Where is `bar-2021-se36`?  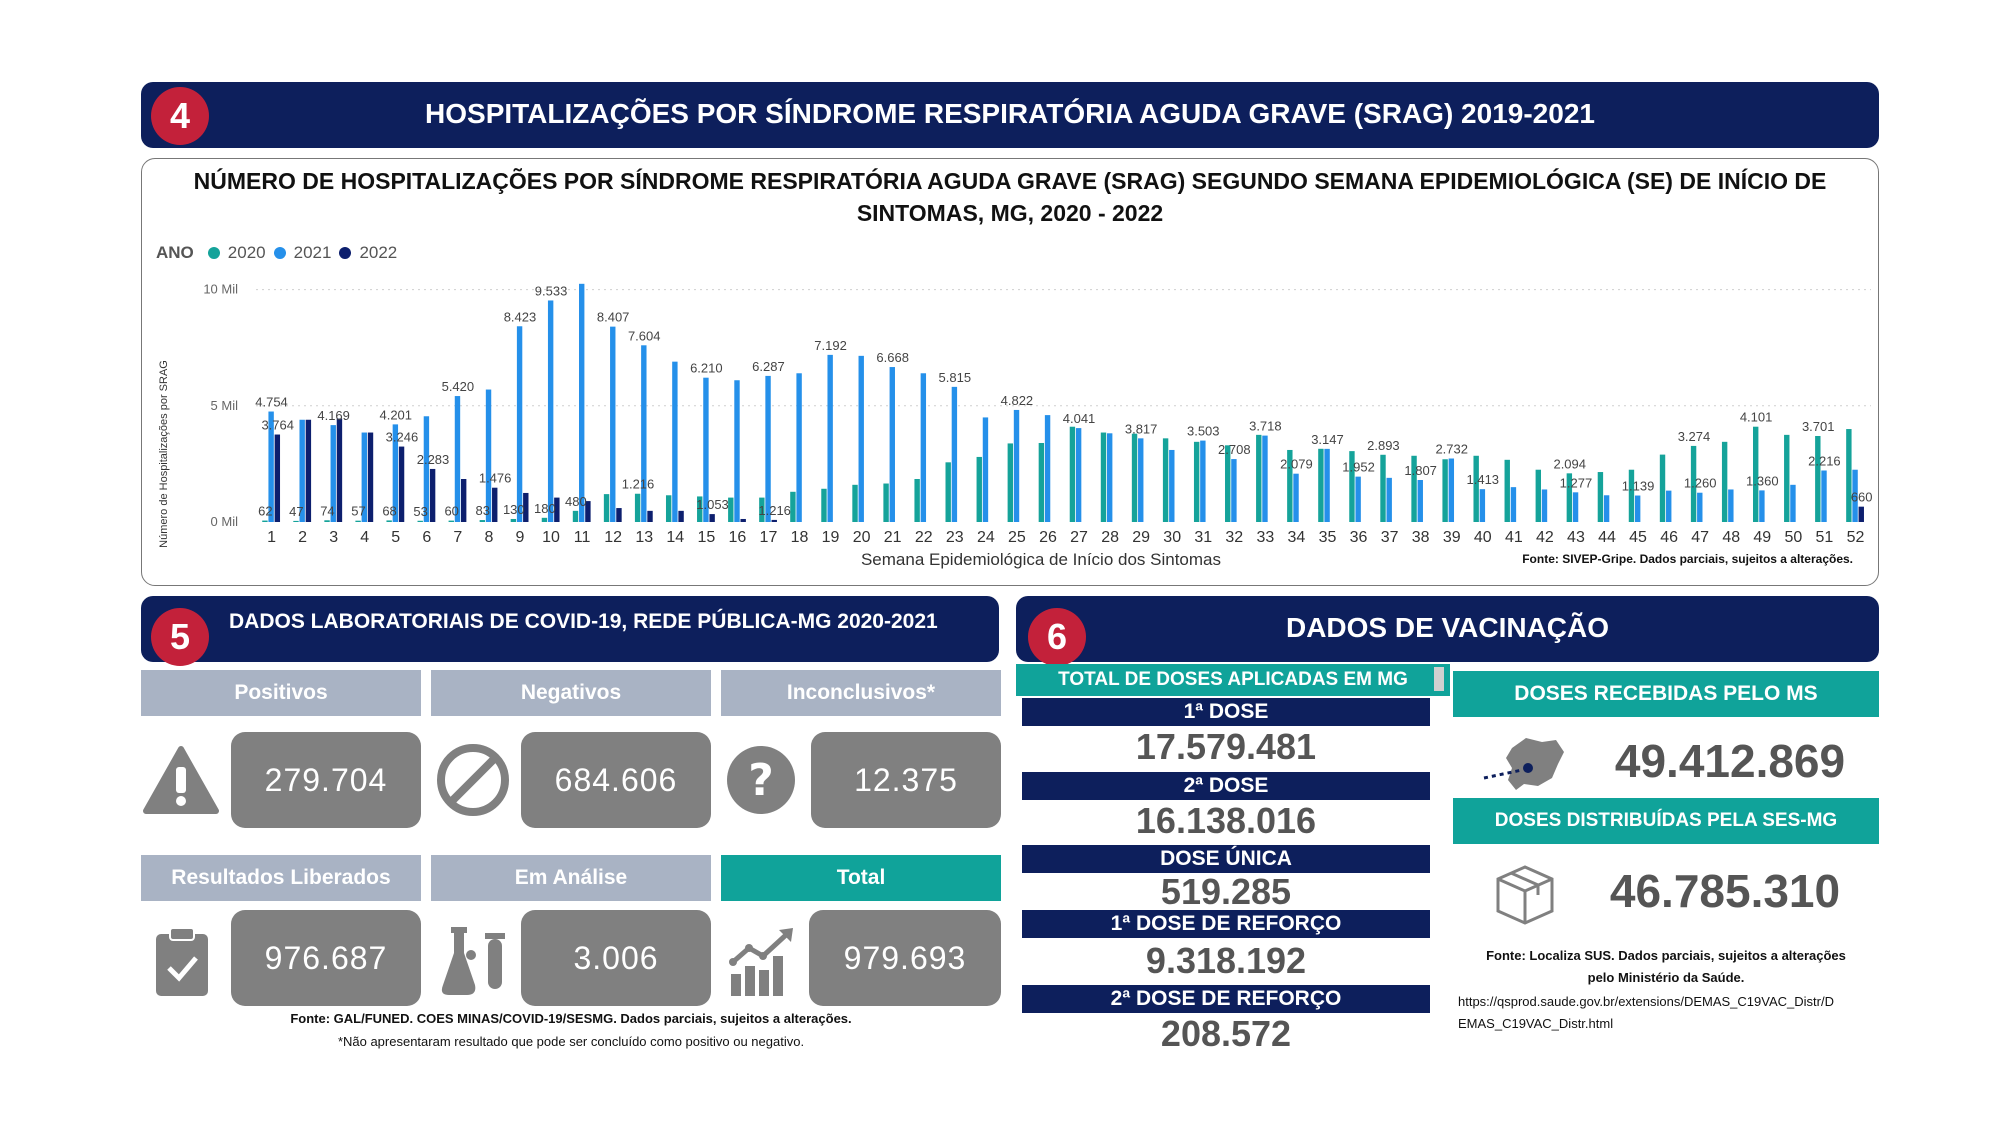 bar-2021-se36 is located at coordinates (1358, 499).